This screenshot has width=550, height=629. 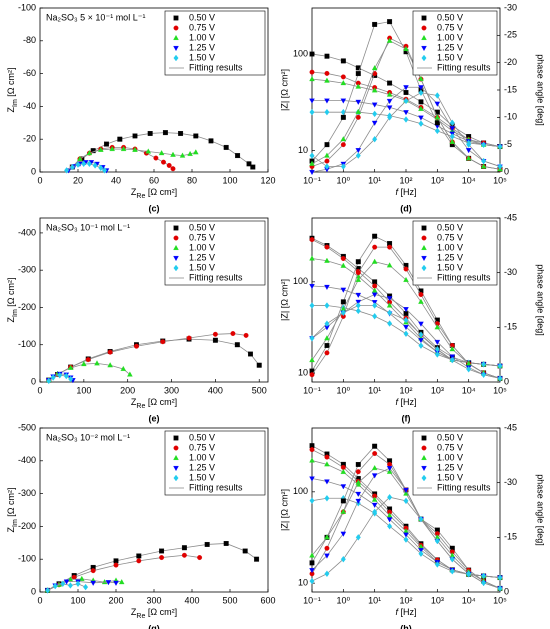 What do you see at coordinates (29, 40) in the screenshot?
I see `y-tick-label: -80` at bounding box center [29, 40].